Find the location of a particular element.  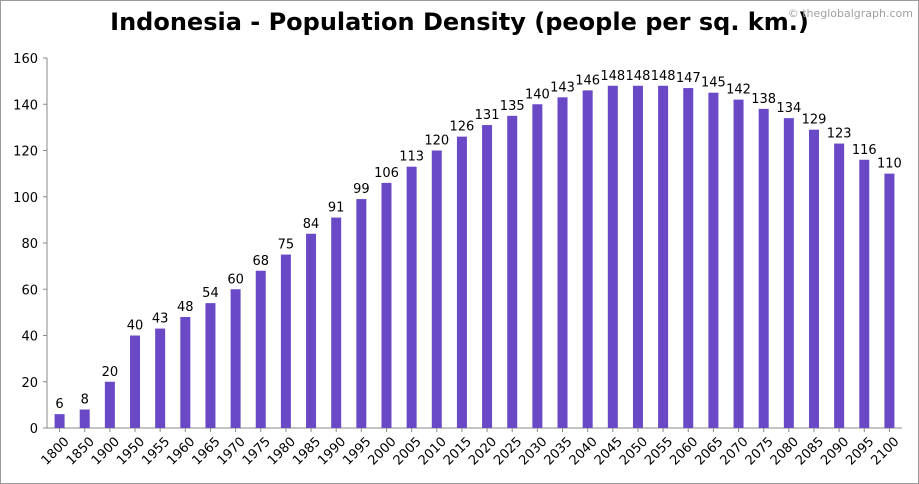

y-tick-label: 20 is located at coordinates (29, 383).